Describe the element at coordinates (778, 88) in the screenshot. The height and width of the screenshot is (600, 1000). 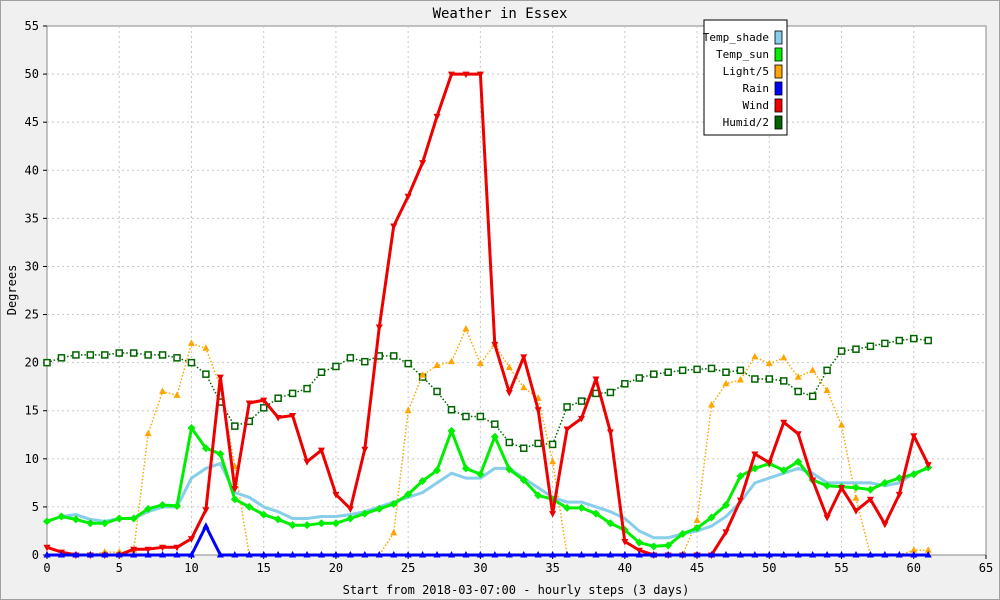
I see `legend-swatch-rain` at that location.